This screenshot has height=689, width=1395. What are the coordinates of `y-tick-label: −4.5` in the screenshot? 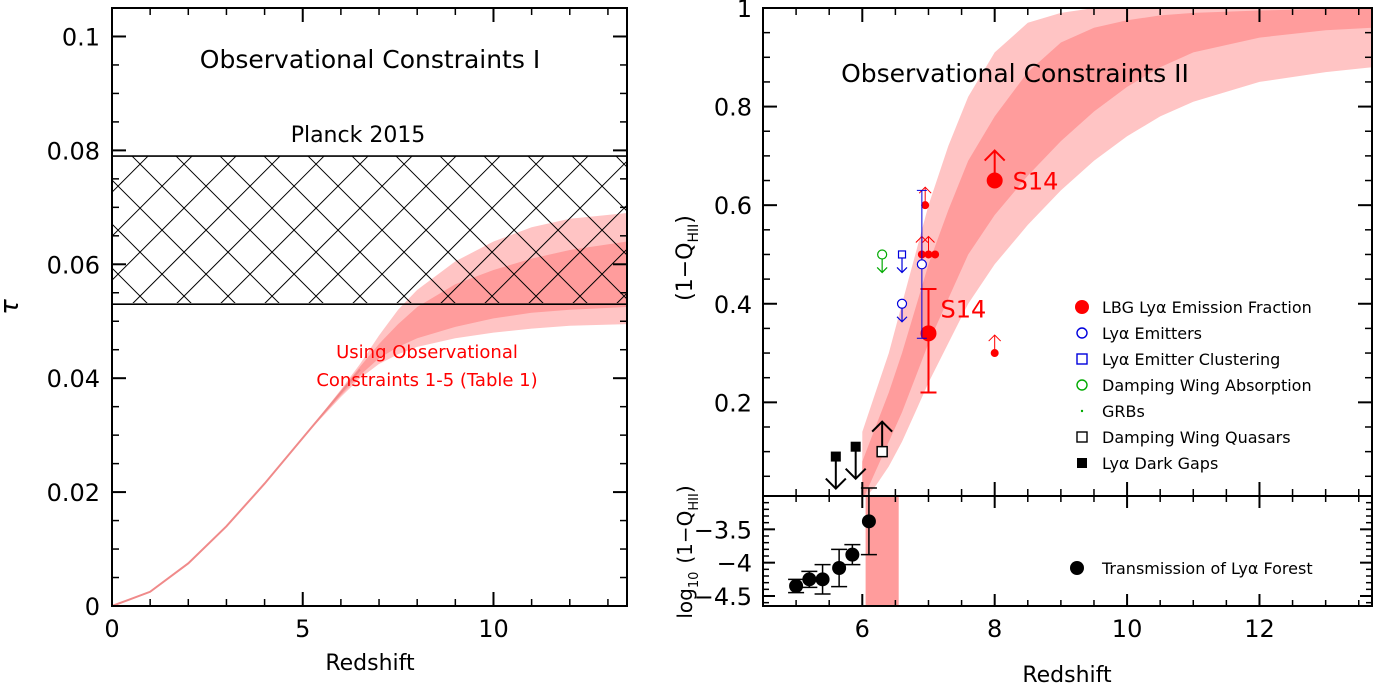 It's located at (723, 597).